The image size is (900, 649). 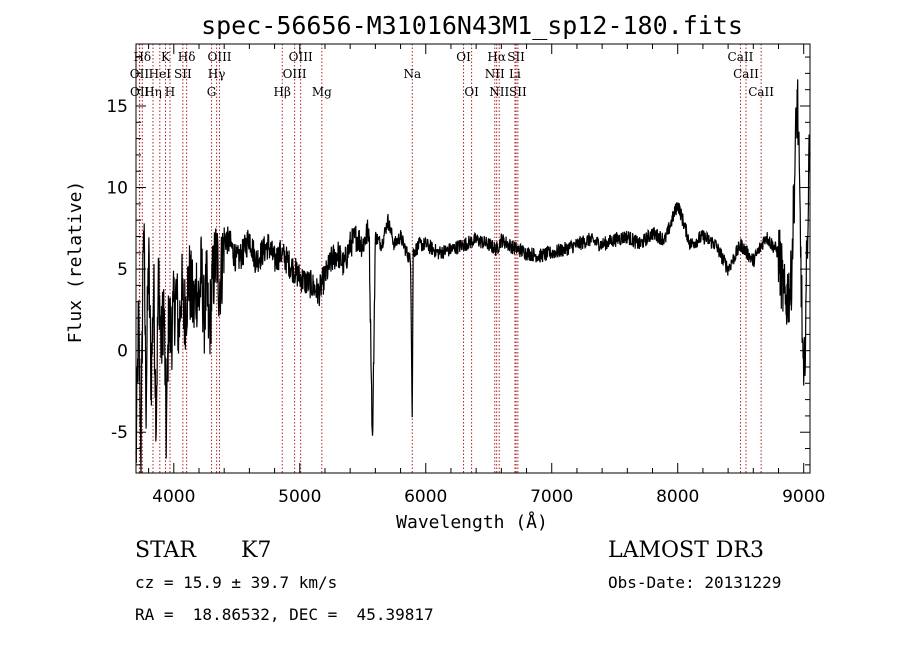 I want to click on line-label-15: NII, so click(x=495, y=74).